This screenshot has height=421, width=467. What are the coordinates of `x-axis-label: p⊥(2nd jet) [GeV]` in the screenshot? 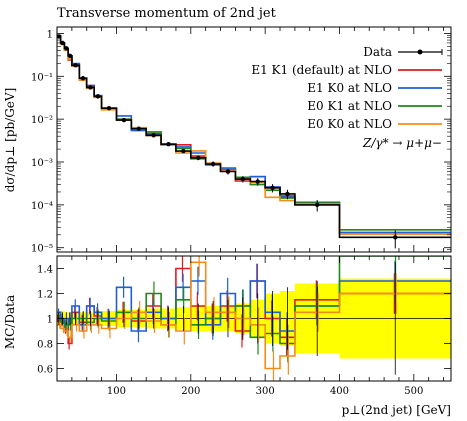 It's located at (396, 410).